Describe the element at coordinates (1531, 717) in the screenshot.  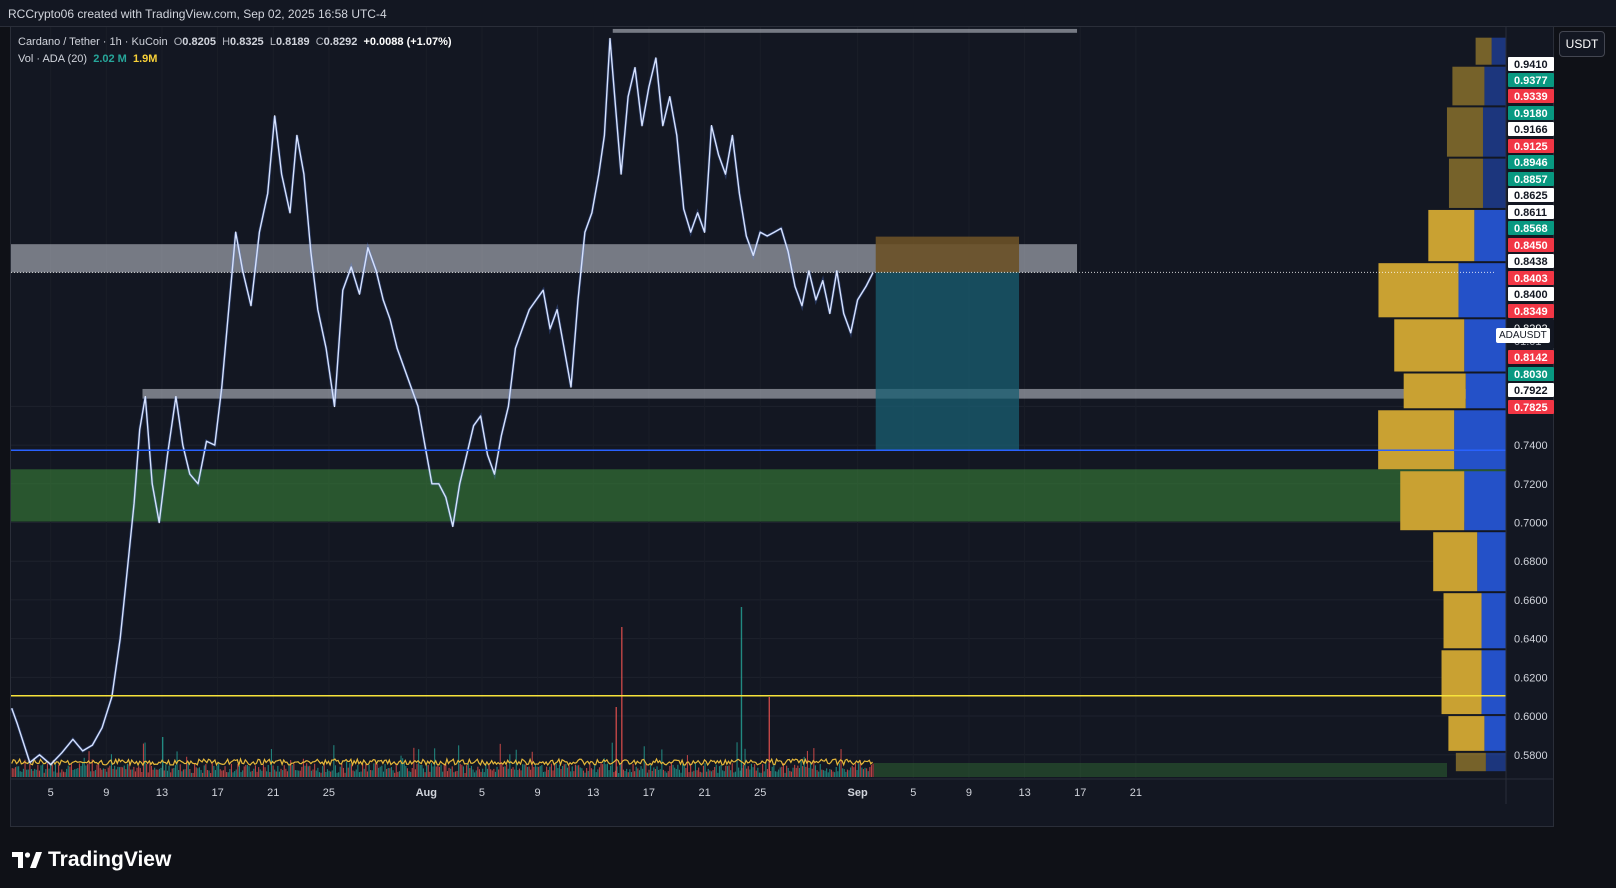
I see `price-tick-label: 0.6000` at that location.